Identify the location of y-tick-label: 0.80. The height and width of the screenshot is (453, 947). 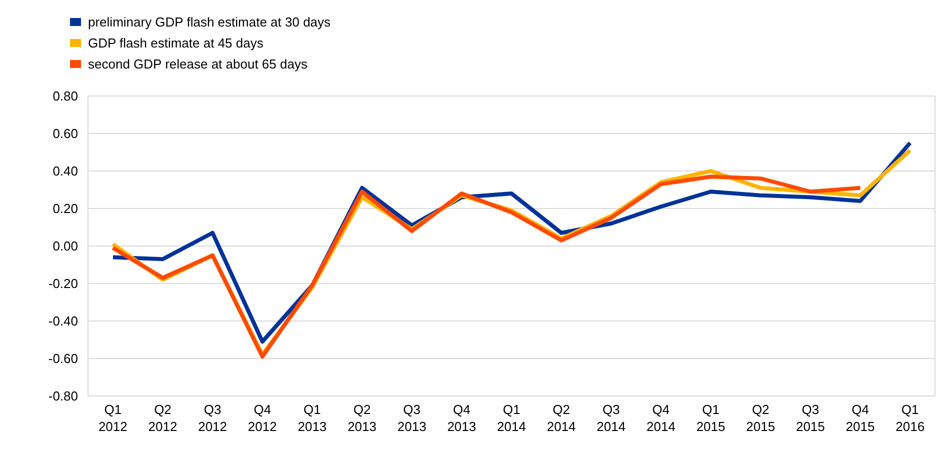
(65, 96).